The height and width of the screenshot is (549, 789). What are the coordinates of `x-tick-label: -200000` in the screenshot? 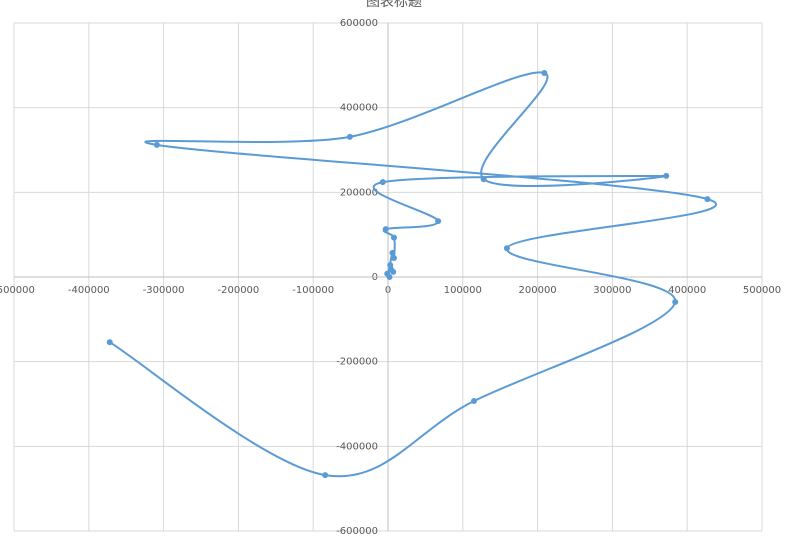 It's located at (239, 290).